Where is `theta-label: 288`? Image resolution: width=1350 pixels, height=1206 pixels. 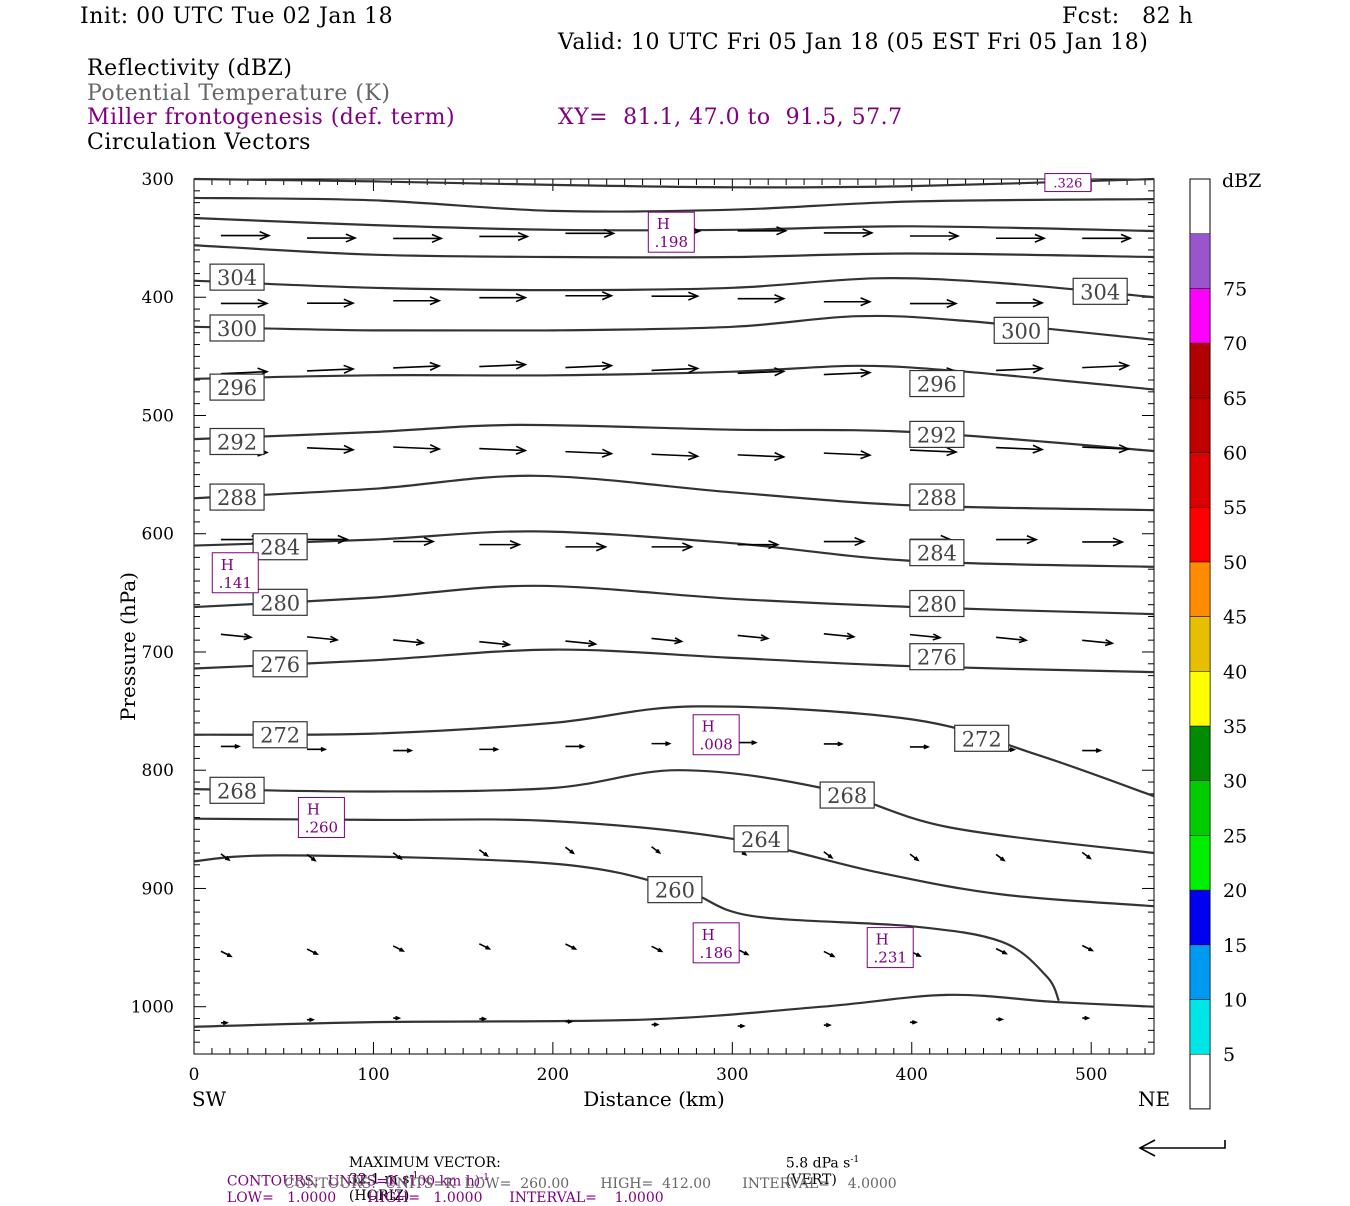
theta-label: 288 is located at coordinates (937, 497).